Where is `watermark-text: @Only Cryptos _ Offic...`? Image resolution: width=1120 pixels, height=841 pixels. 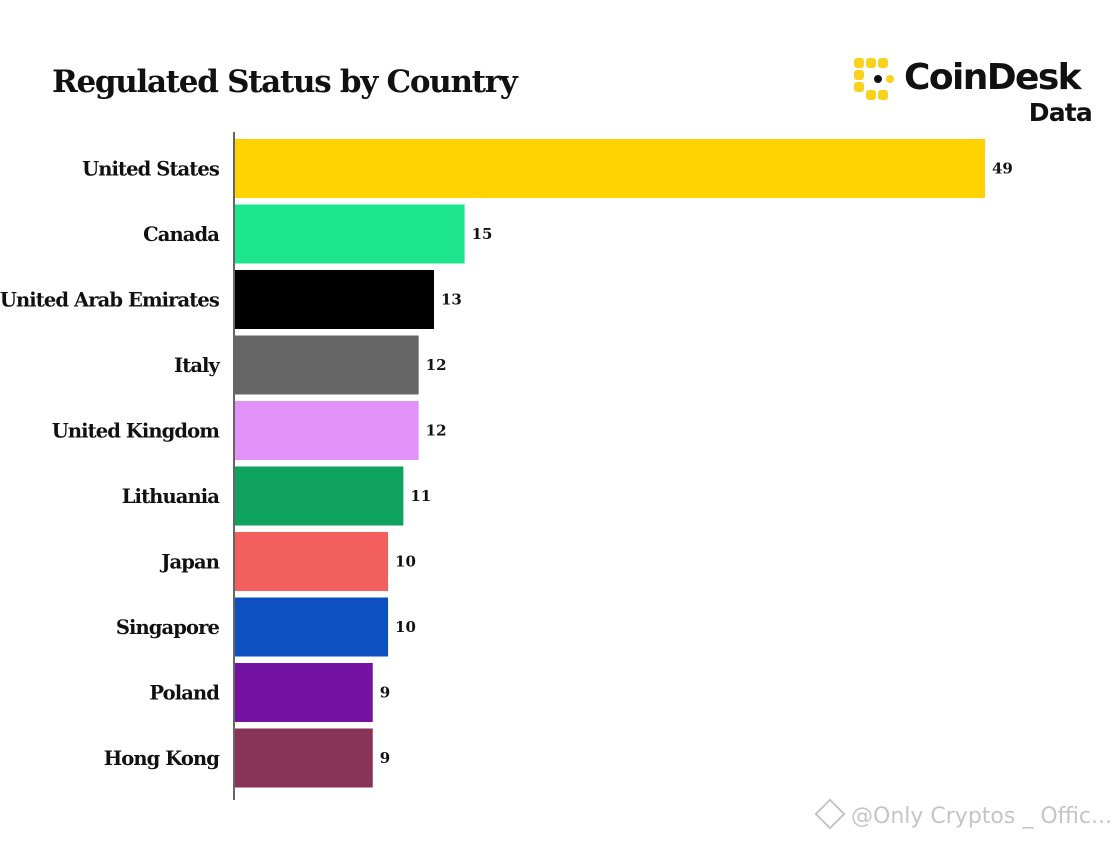
watermark-text: @Only Cryptos _ Offic... is located at coordinates (981, 816).